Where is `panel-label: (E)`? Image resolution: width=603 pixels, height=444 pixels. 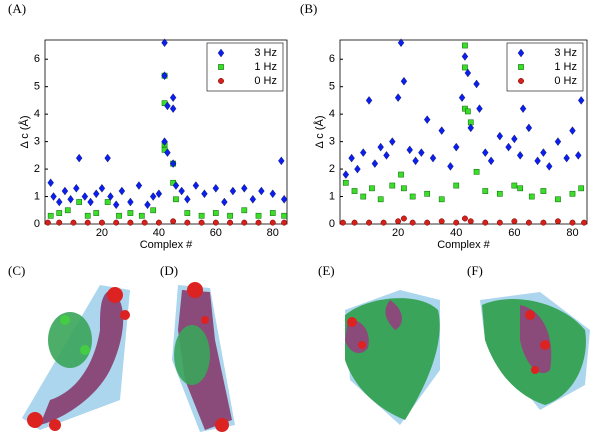
panel-label: (E) is located at coordinates (326, 270).